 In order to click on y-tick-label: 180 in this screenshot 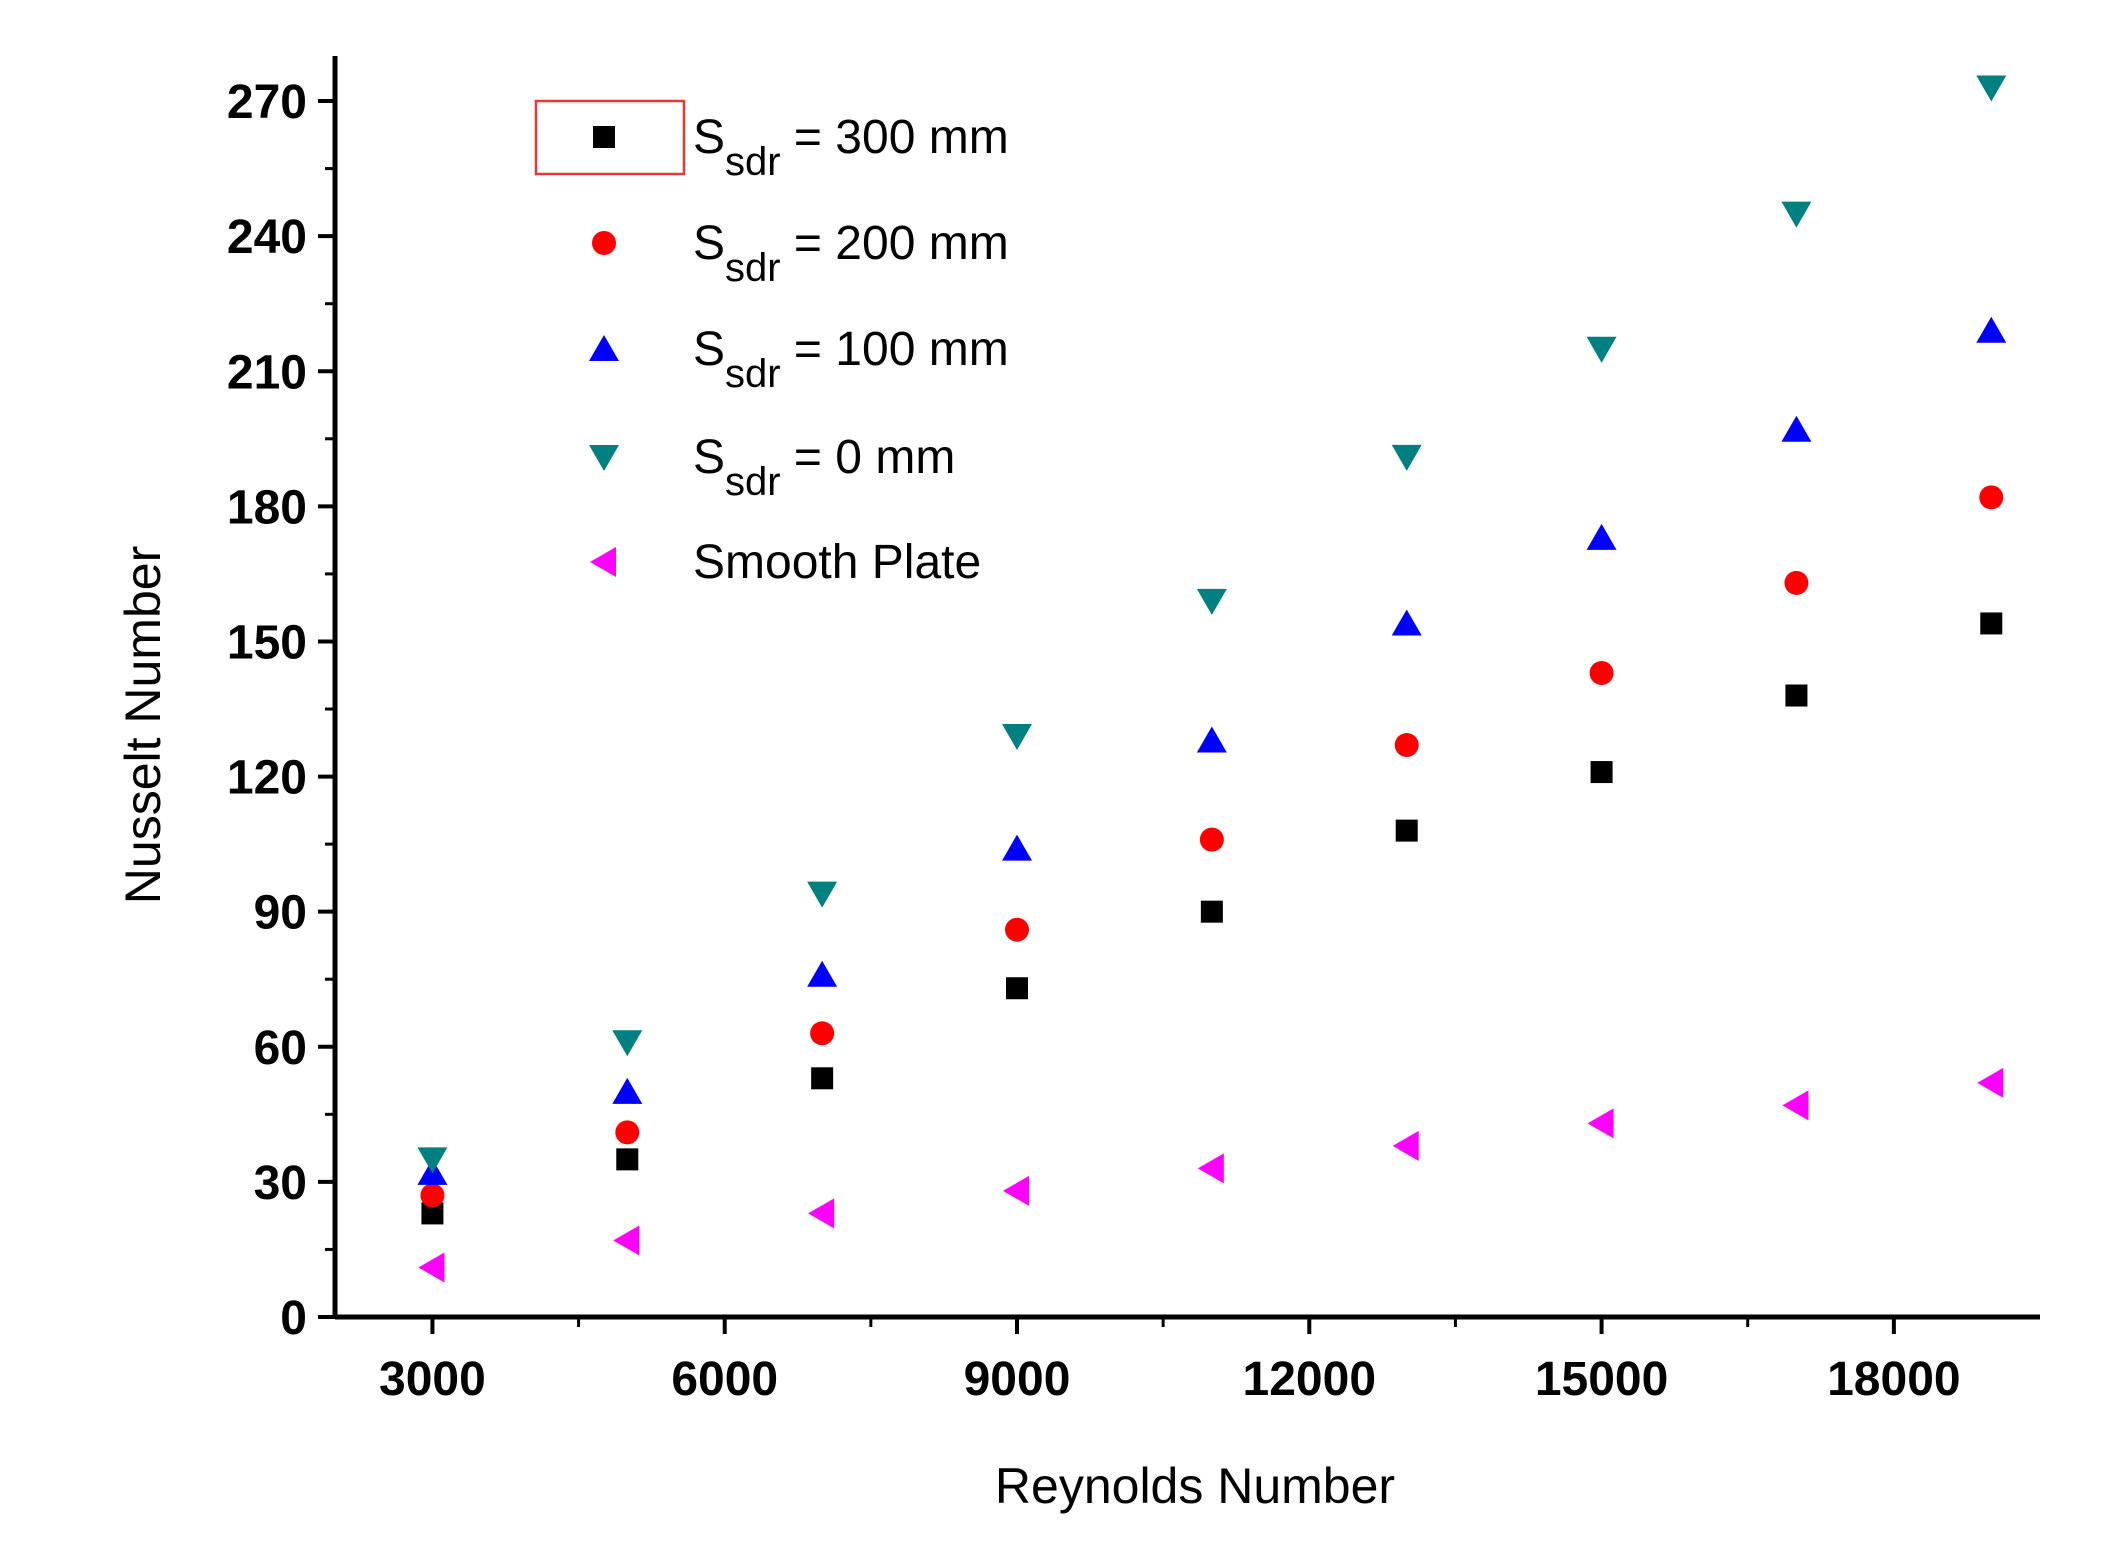, I will do `click(267, 507)`.